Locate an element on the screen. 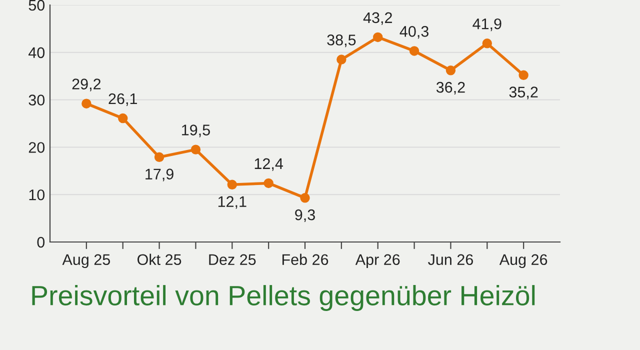 The width and height of the screenshot is (640, 350). x-tick-label: Jun 26 is located at coordinates (450, 260).